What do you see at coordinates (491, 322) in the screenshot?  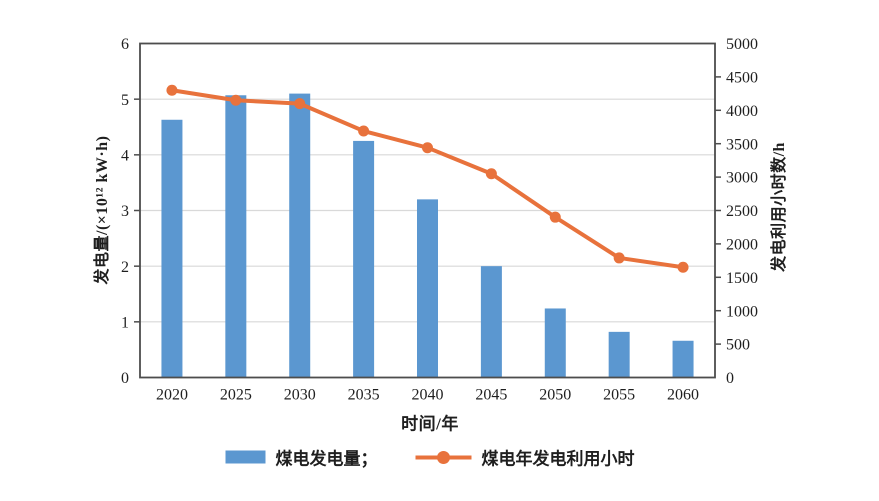 I see `bar-2045` at bounding box center [491, 322].